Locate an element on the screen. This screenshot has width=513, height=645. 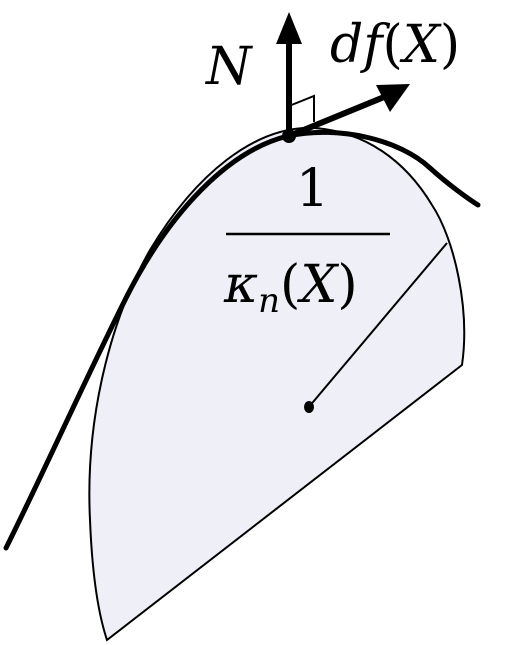
differential-prefix: df is located at coordinates (360, 45).